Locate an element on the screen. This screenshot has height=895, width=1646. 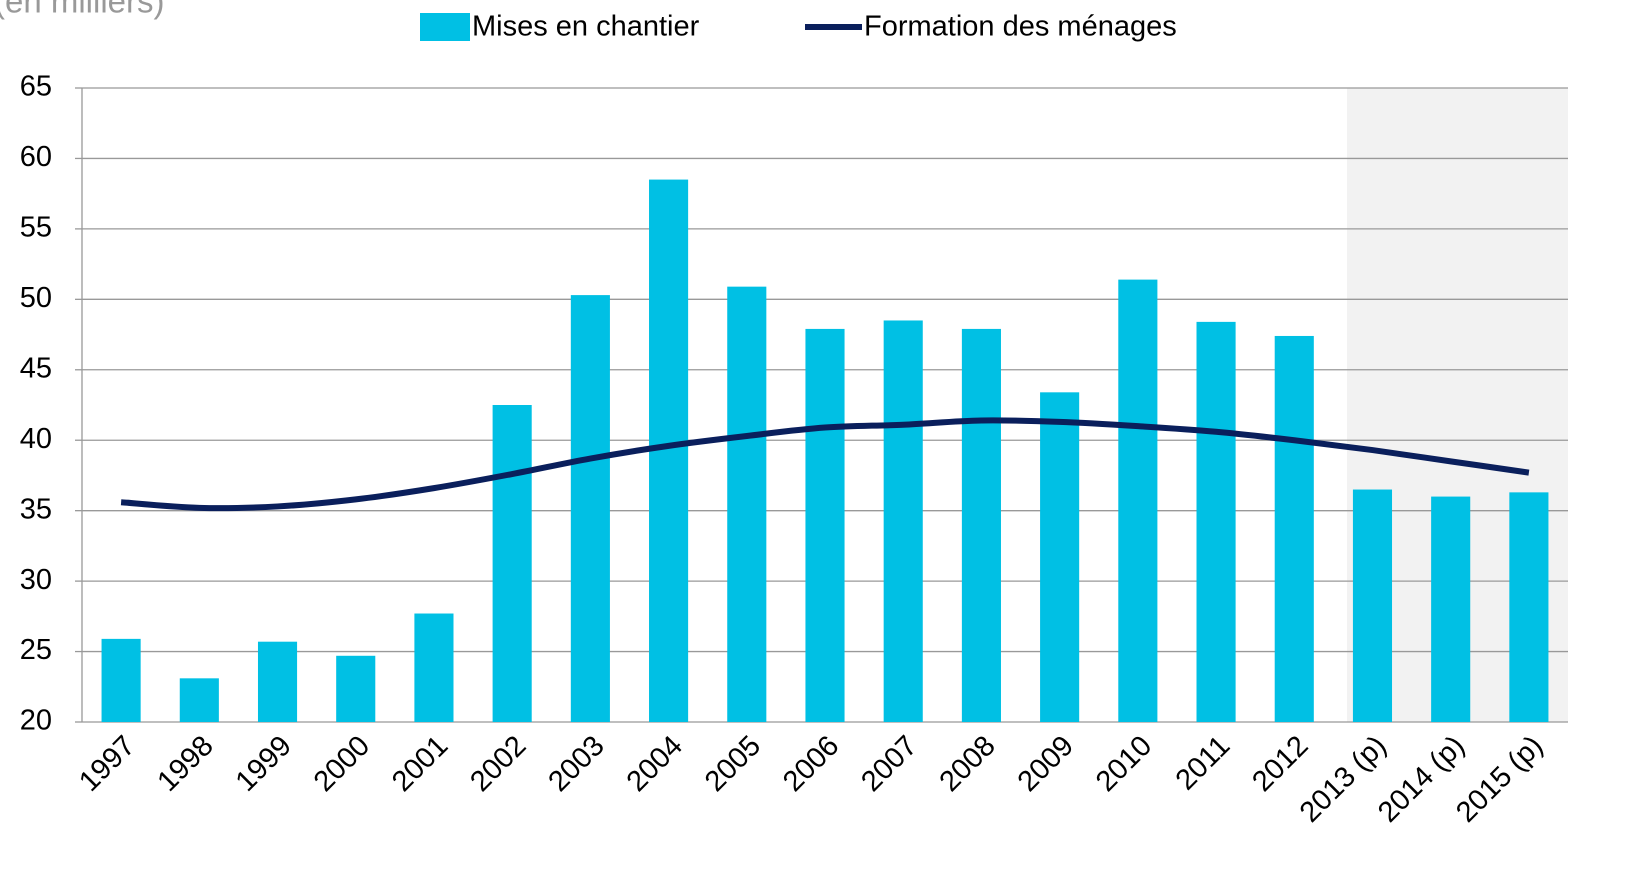
x-tick-label: 2003 is located at coordinates (576, 764).